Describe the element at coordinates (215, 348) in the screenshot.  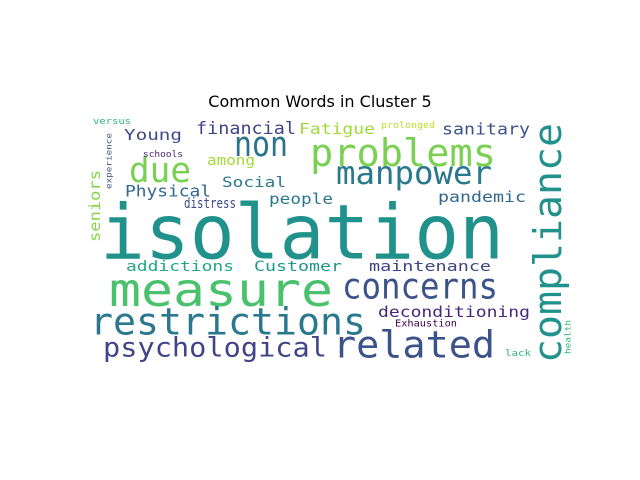
I see `word-psychological: psychological` at that location.